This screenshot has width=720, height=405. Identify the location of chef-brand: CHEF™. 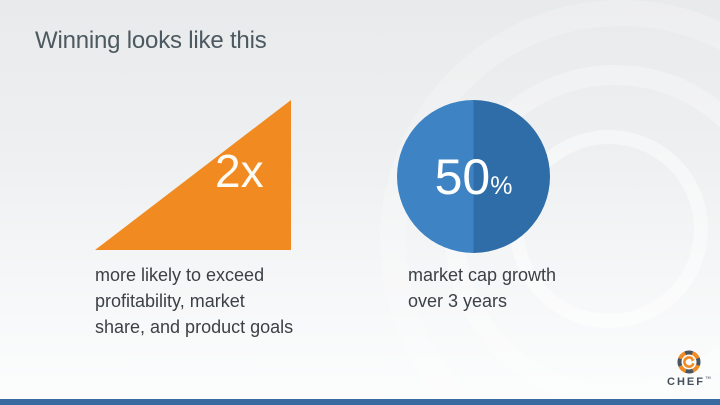
(688, 369).